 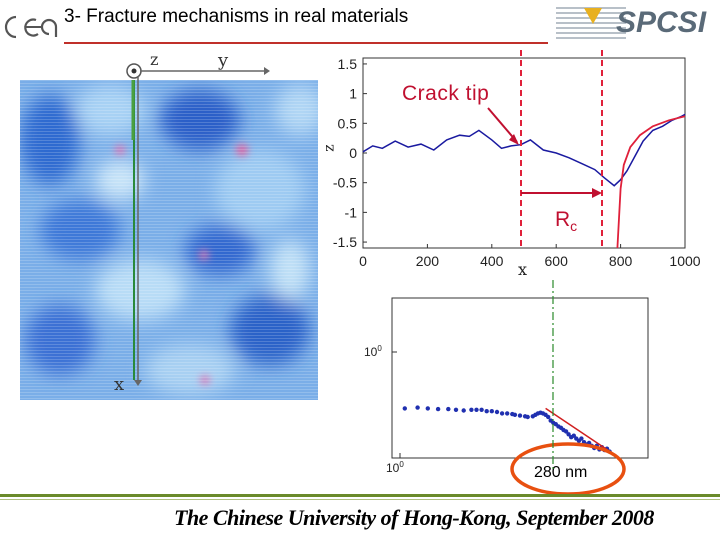 I want to click on rc-annotation-sub: c, so click(x=574, y=226).